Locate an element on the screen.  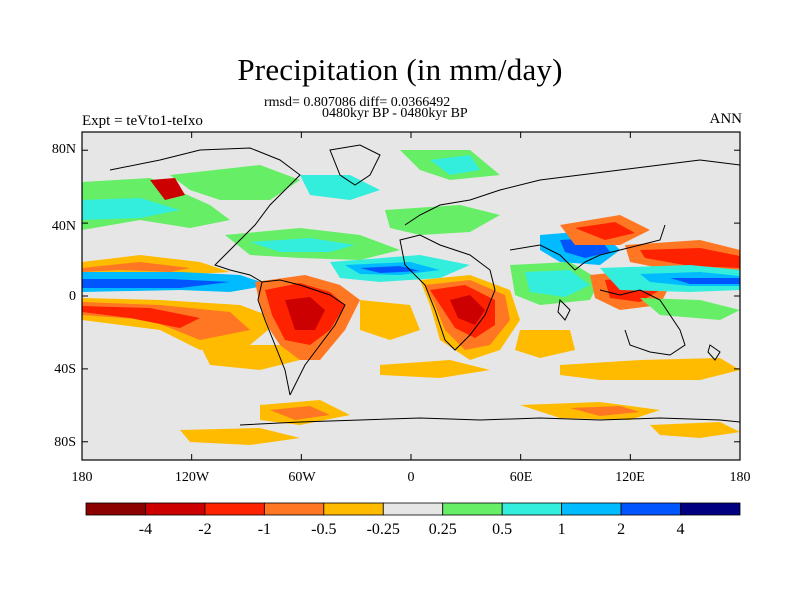
colorbar-label: 2 is located at coordinates (621, 529).